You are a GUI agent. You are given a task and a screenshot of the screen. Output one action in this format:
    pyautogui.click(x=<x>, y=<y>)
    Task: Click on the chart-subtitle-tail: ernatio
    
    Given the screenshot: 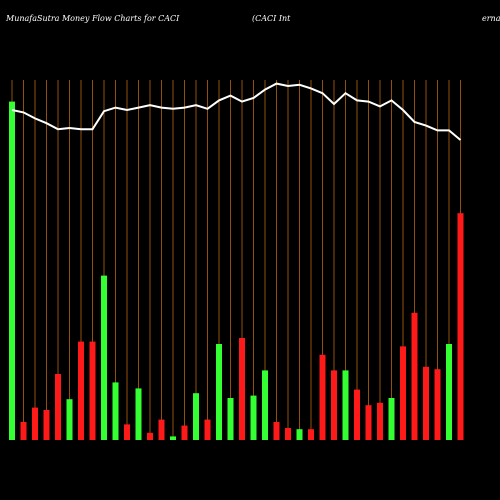 What is the action you would take?
    pyautogui.click(x=491, y=18)
    